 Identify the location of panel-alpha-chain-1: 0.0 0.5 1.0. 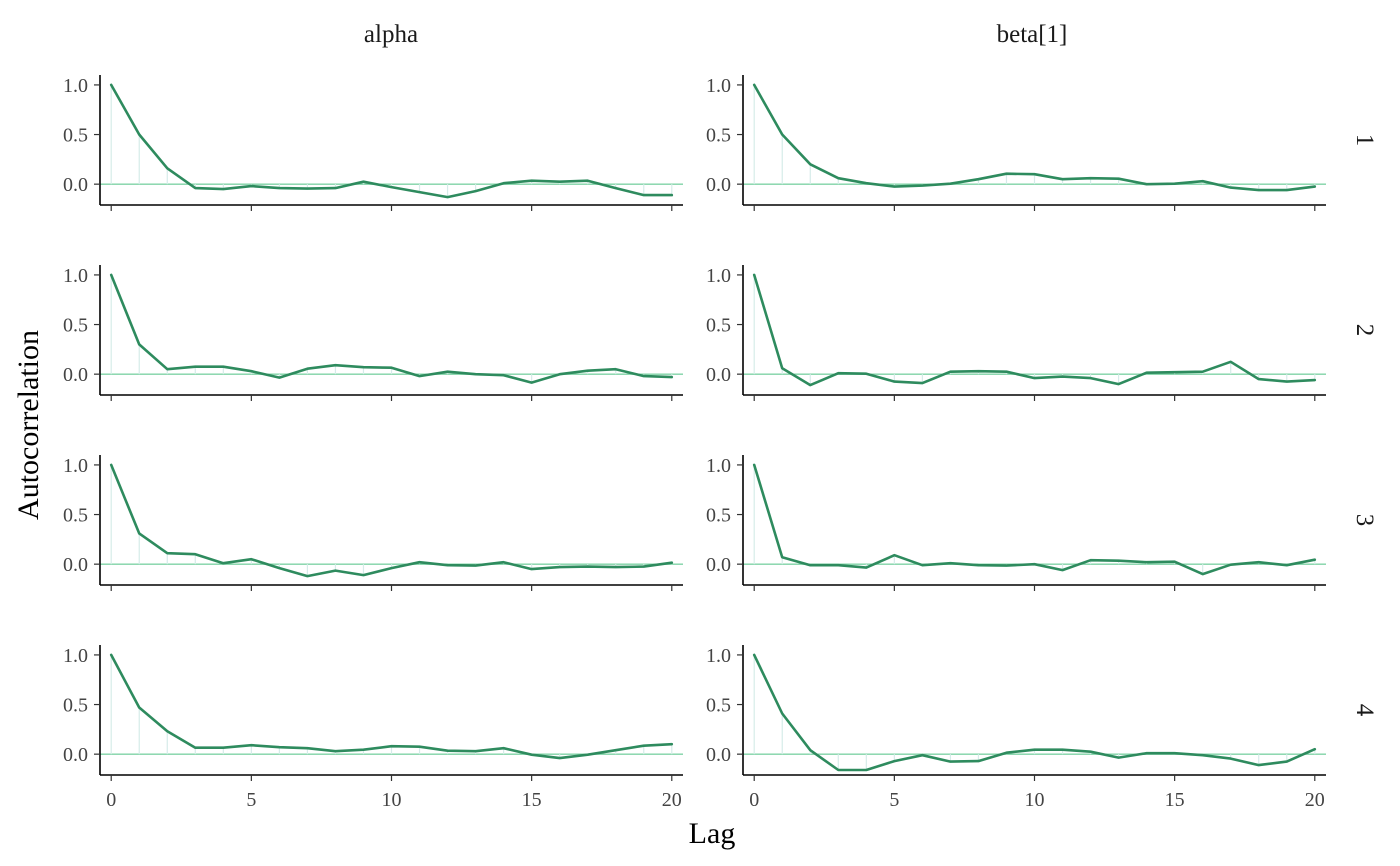
(373, 143).